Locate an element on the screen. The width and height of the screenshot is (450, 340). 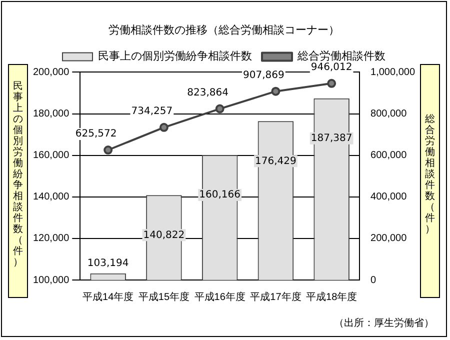
data-label: 187,387 is located at coordinates (331, 138).